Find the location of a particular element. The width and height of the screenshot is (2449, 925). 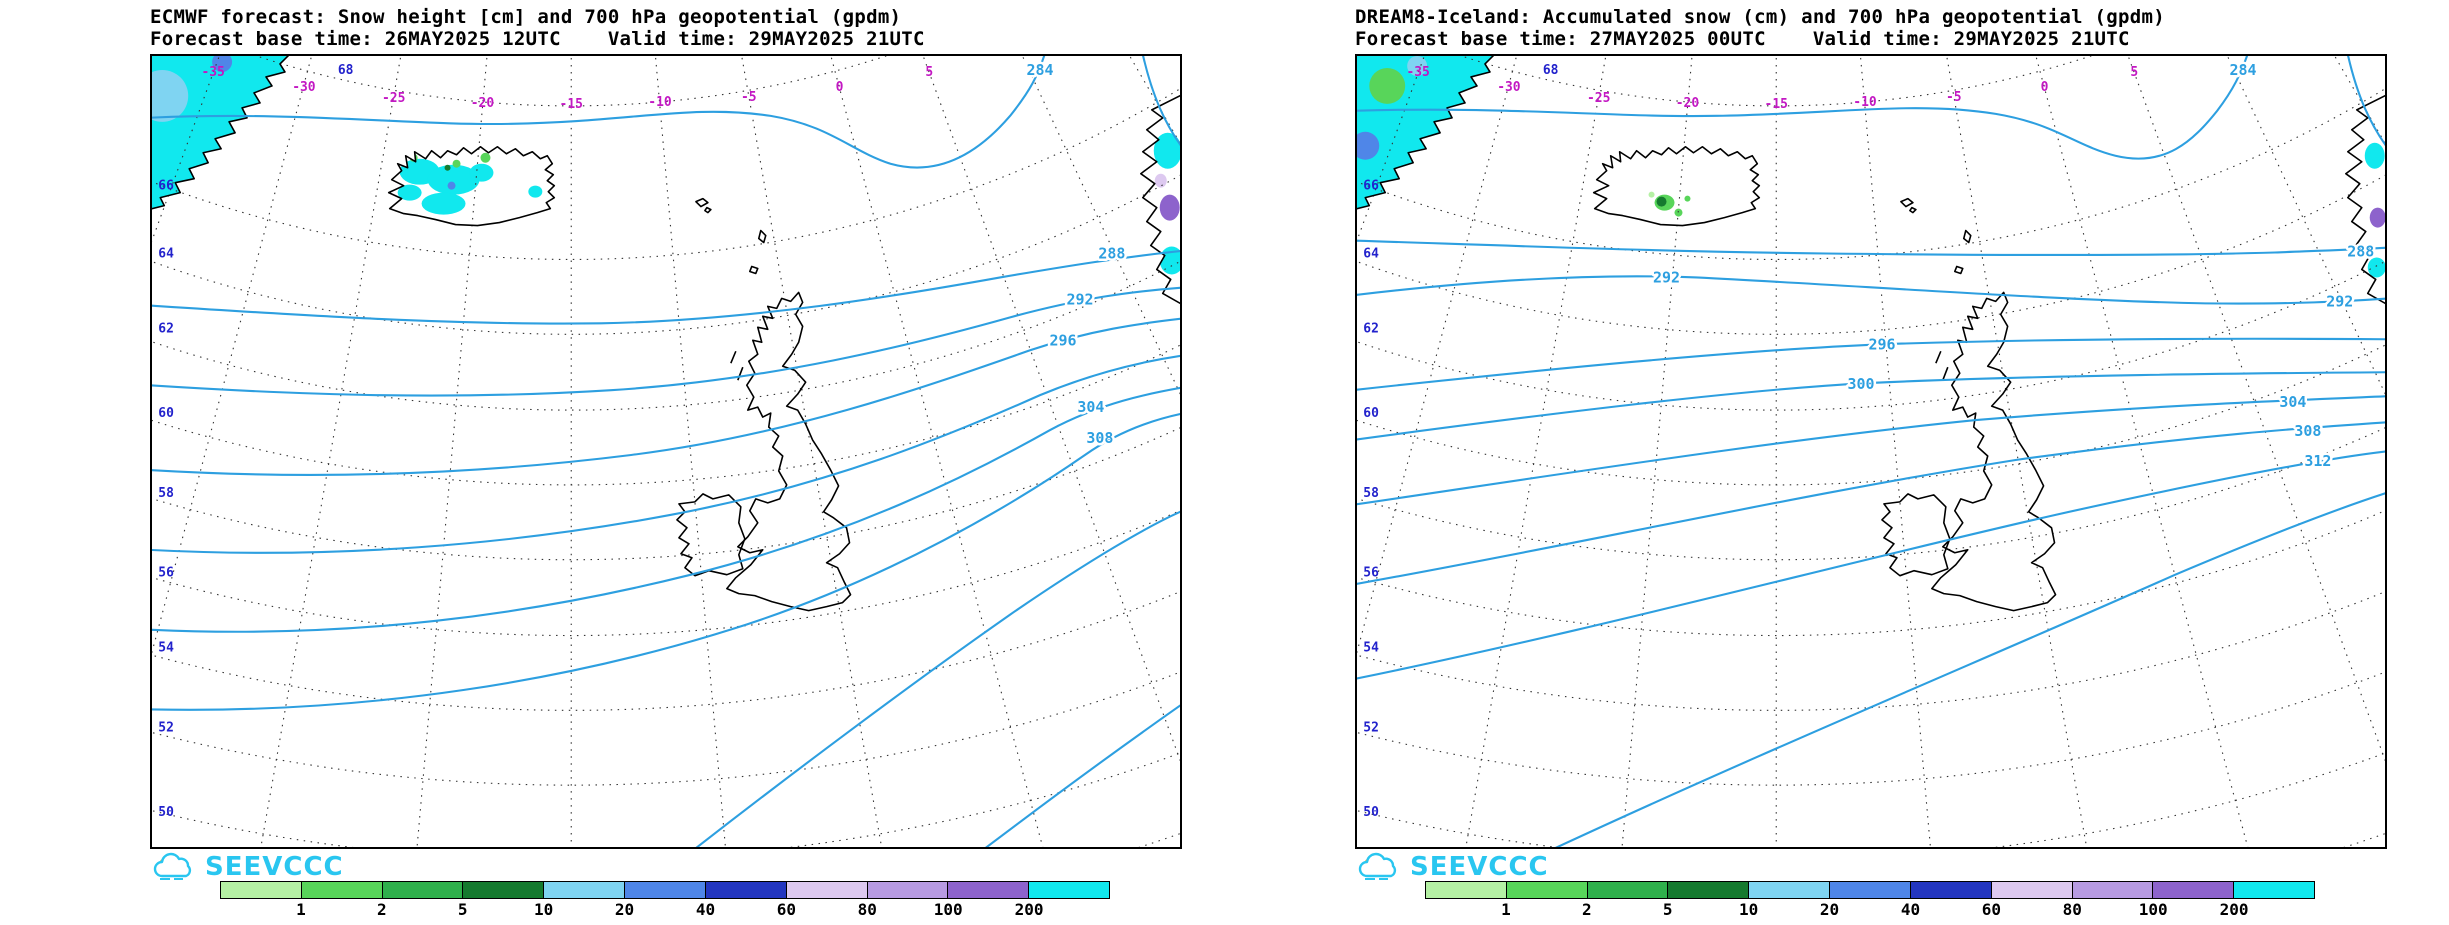

colorbar-tick-label: 40 is located at coordinates (705, 909).